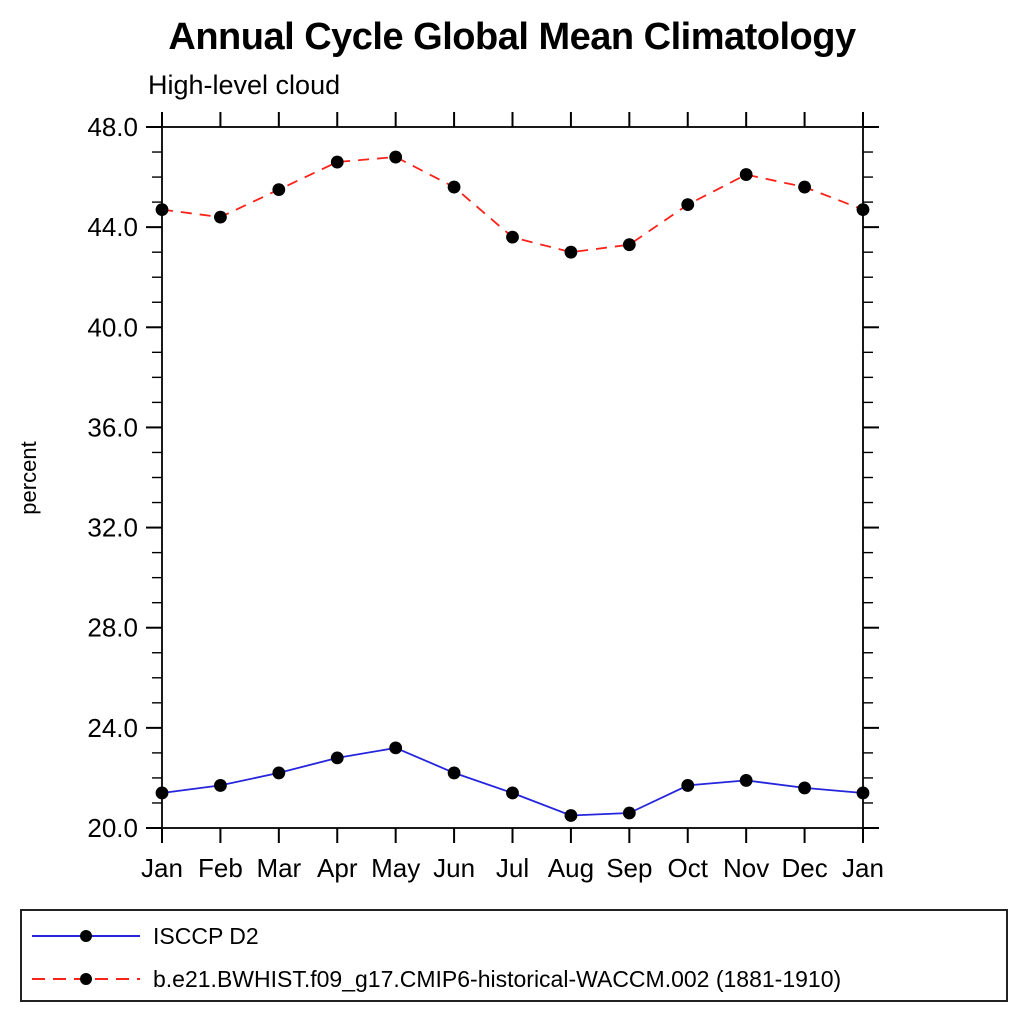  I want to click on x-tick-label: Feb, so click(220, 868).